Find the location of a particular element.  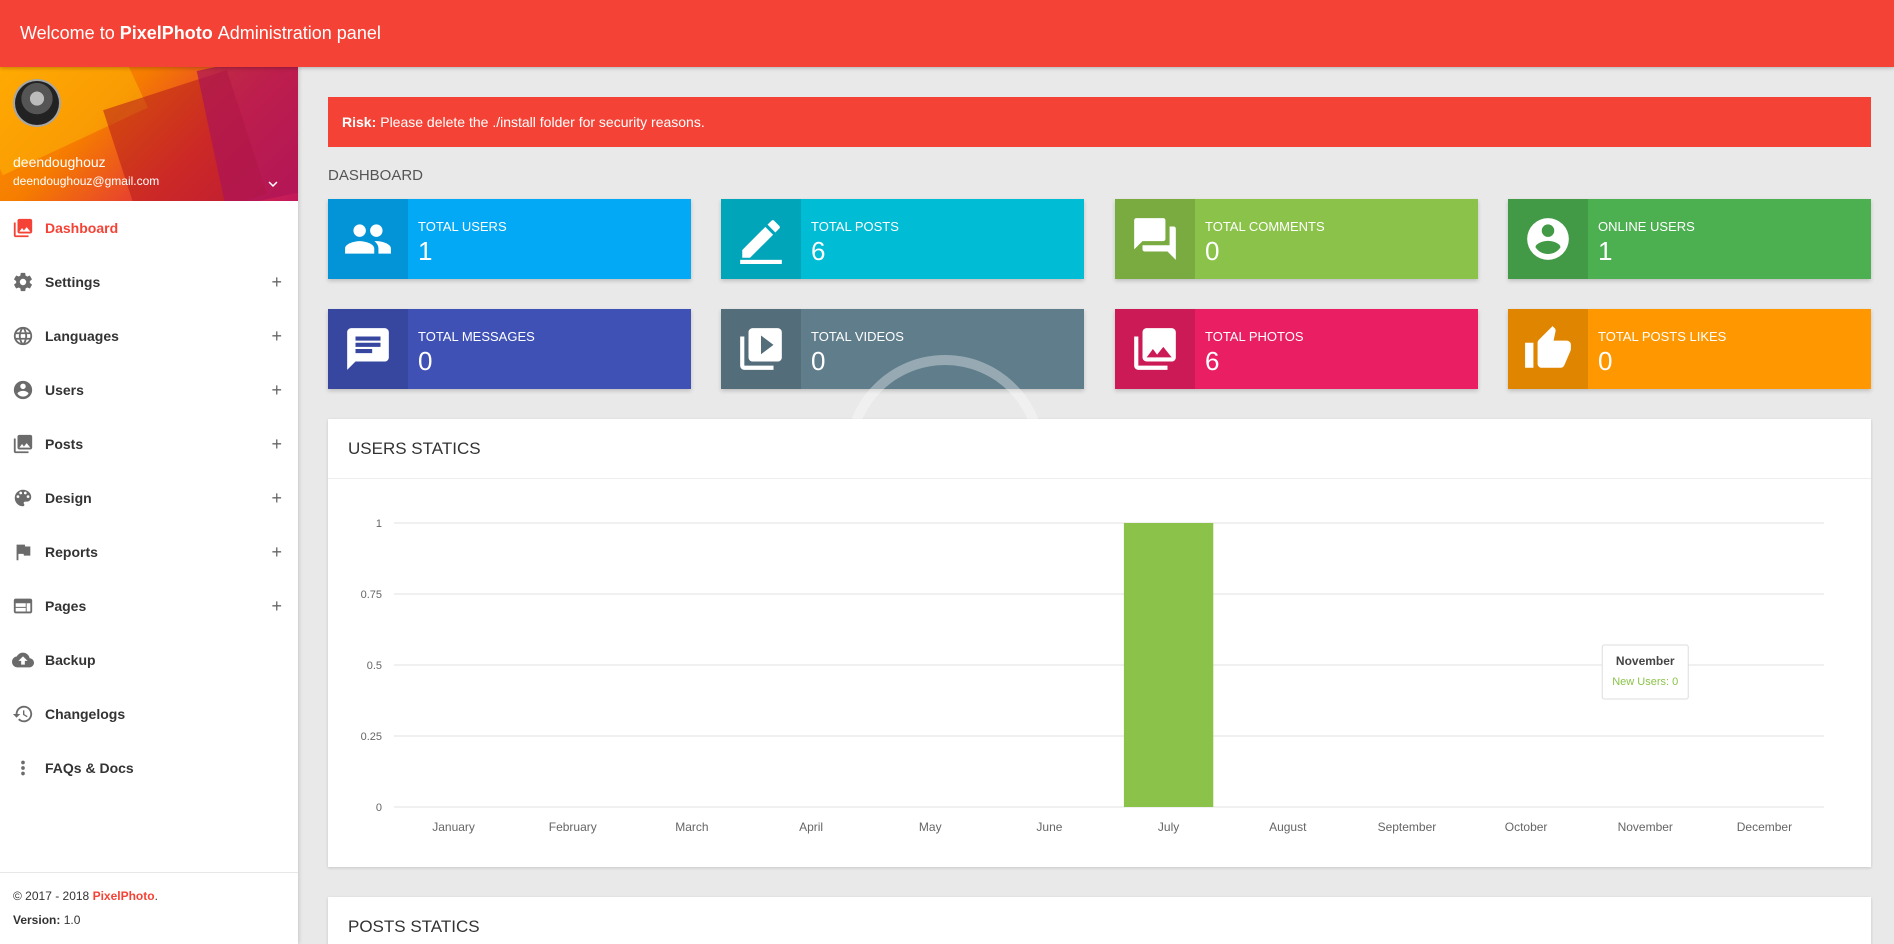

stat-total-messages: TOTAL MESSAGES 0 is located at coordinates (509, 349).